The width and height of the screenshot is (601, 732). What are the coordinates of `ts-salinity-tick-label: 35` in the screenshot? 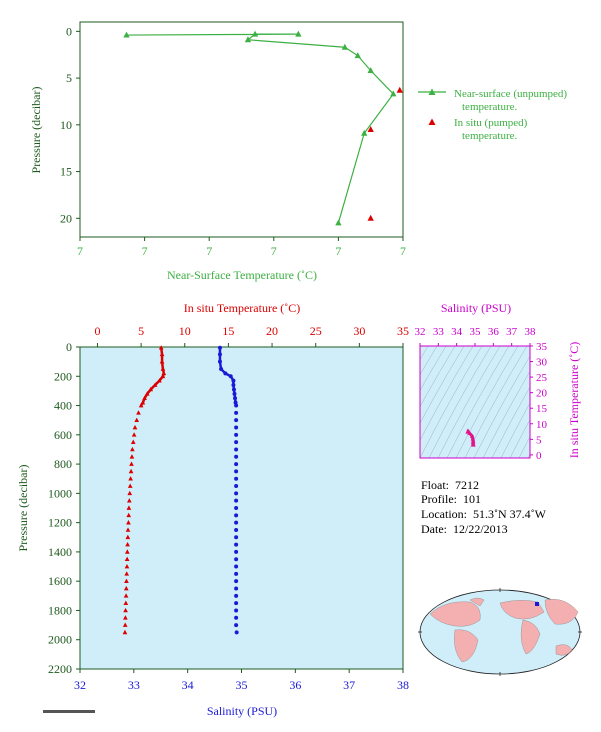 It's located at (476, 332).